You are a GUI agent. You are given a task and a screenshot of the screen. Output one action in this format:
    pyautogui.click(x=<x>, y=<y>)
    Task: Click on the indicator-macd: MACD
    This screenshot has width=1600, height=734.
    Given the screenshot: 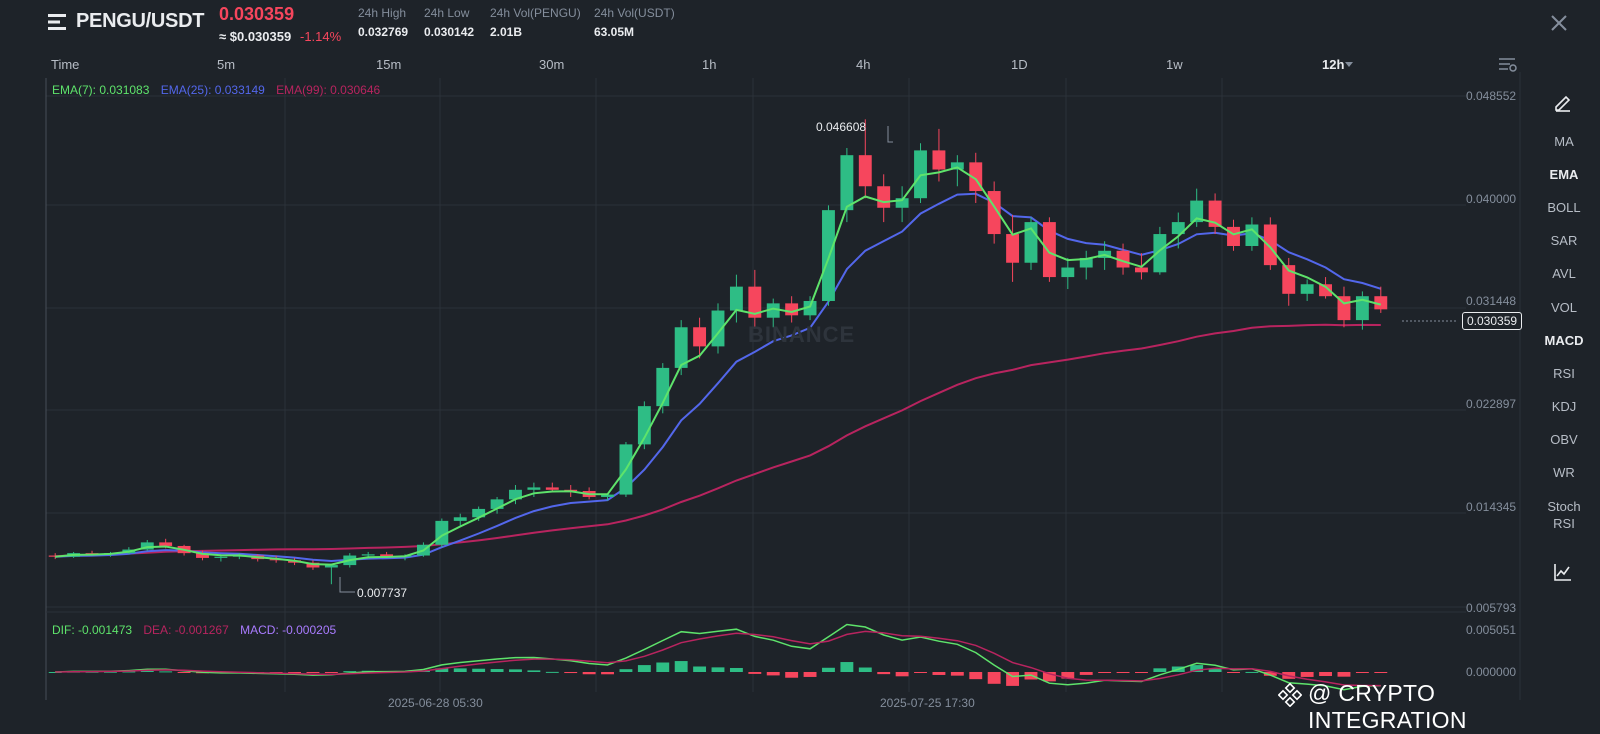 What is the action you would take?
    pyautogui.click(x=1564, y=340)
    